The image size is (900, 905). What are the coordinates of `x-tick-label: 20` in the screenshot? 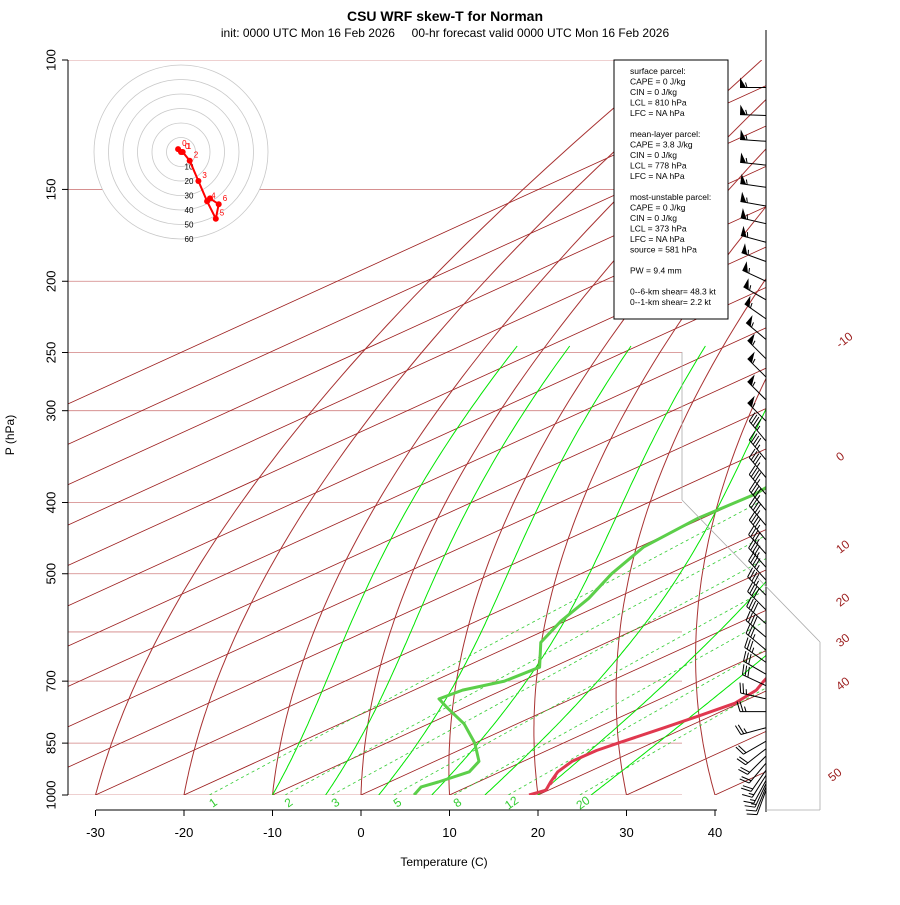 It's located at (538, 832).